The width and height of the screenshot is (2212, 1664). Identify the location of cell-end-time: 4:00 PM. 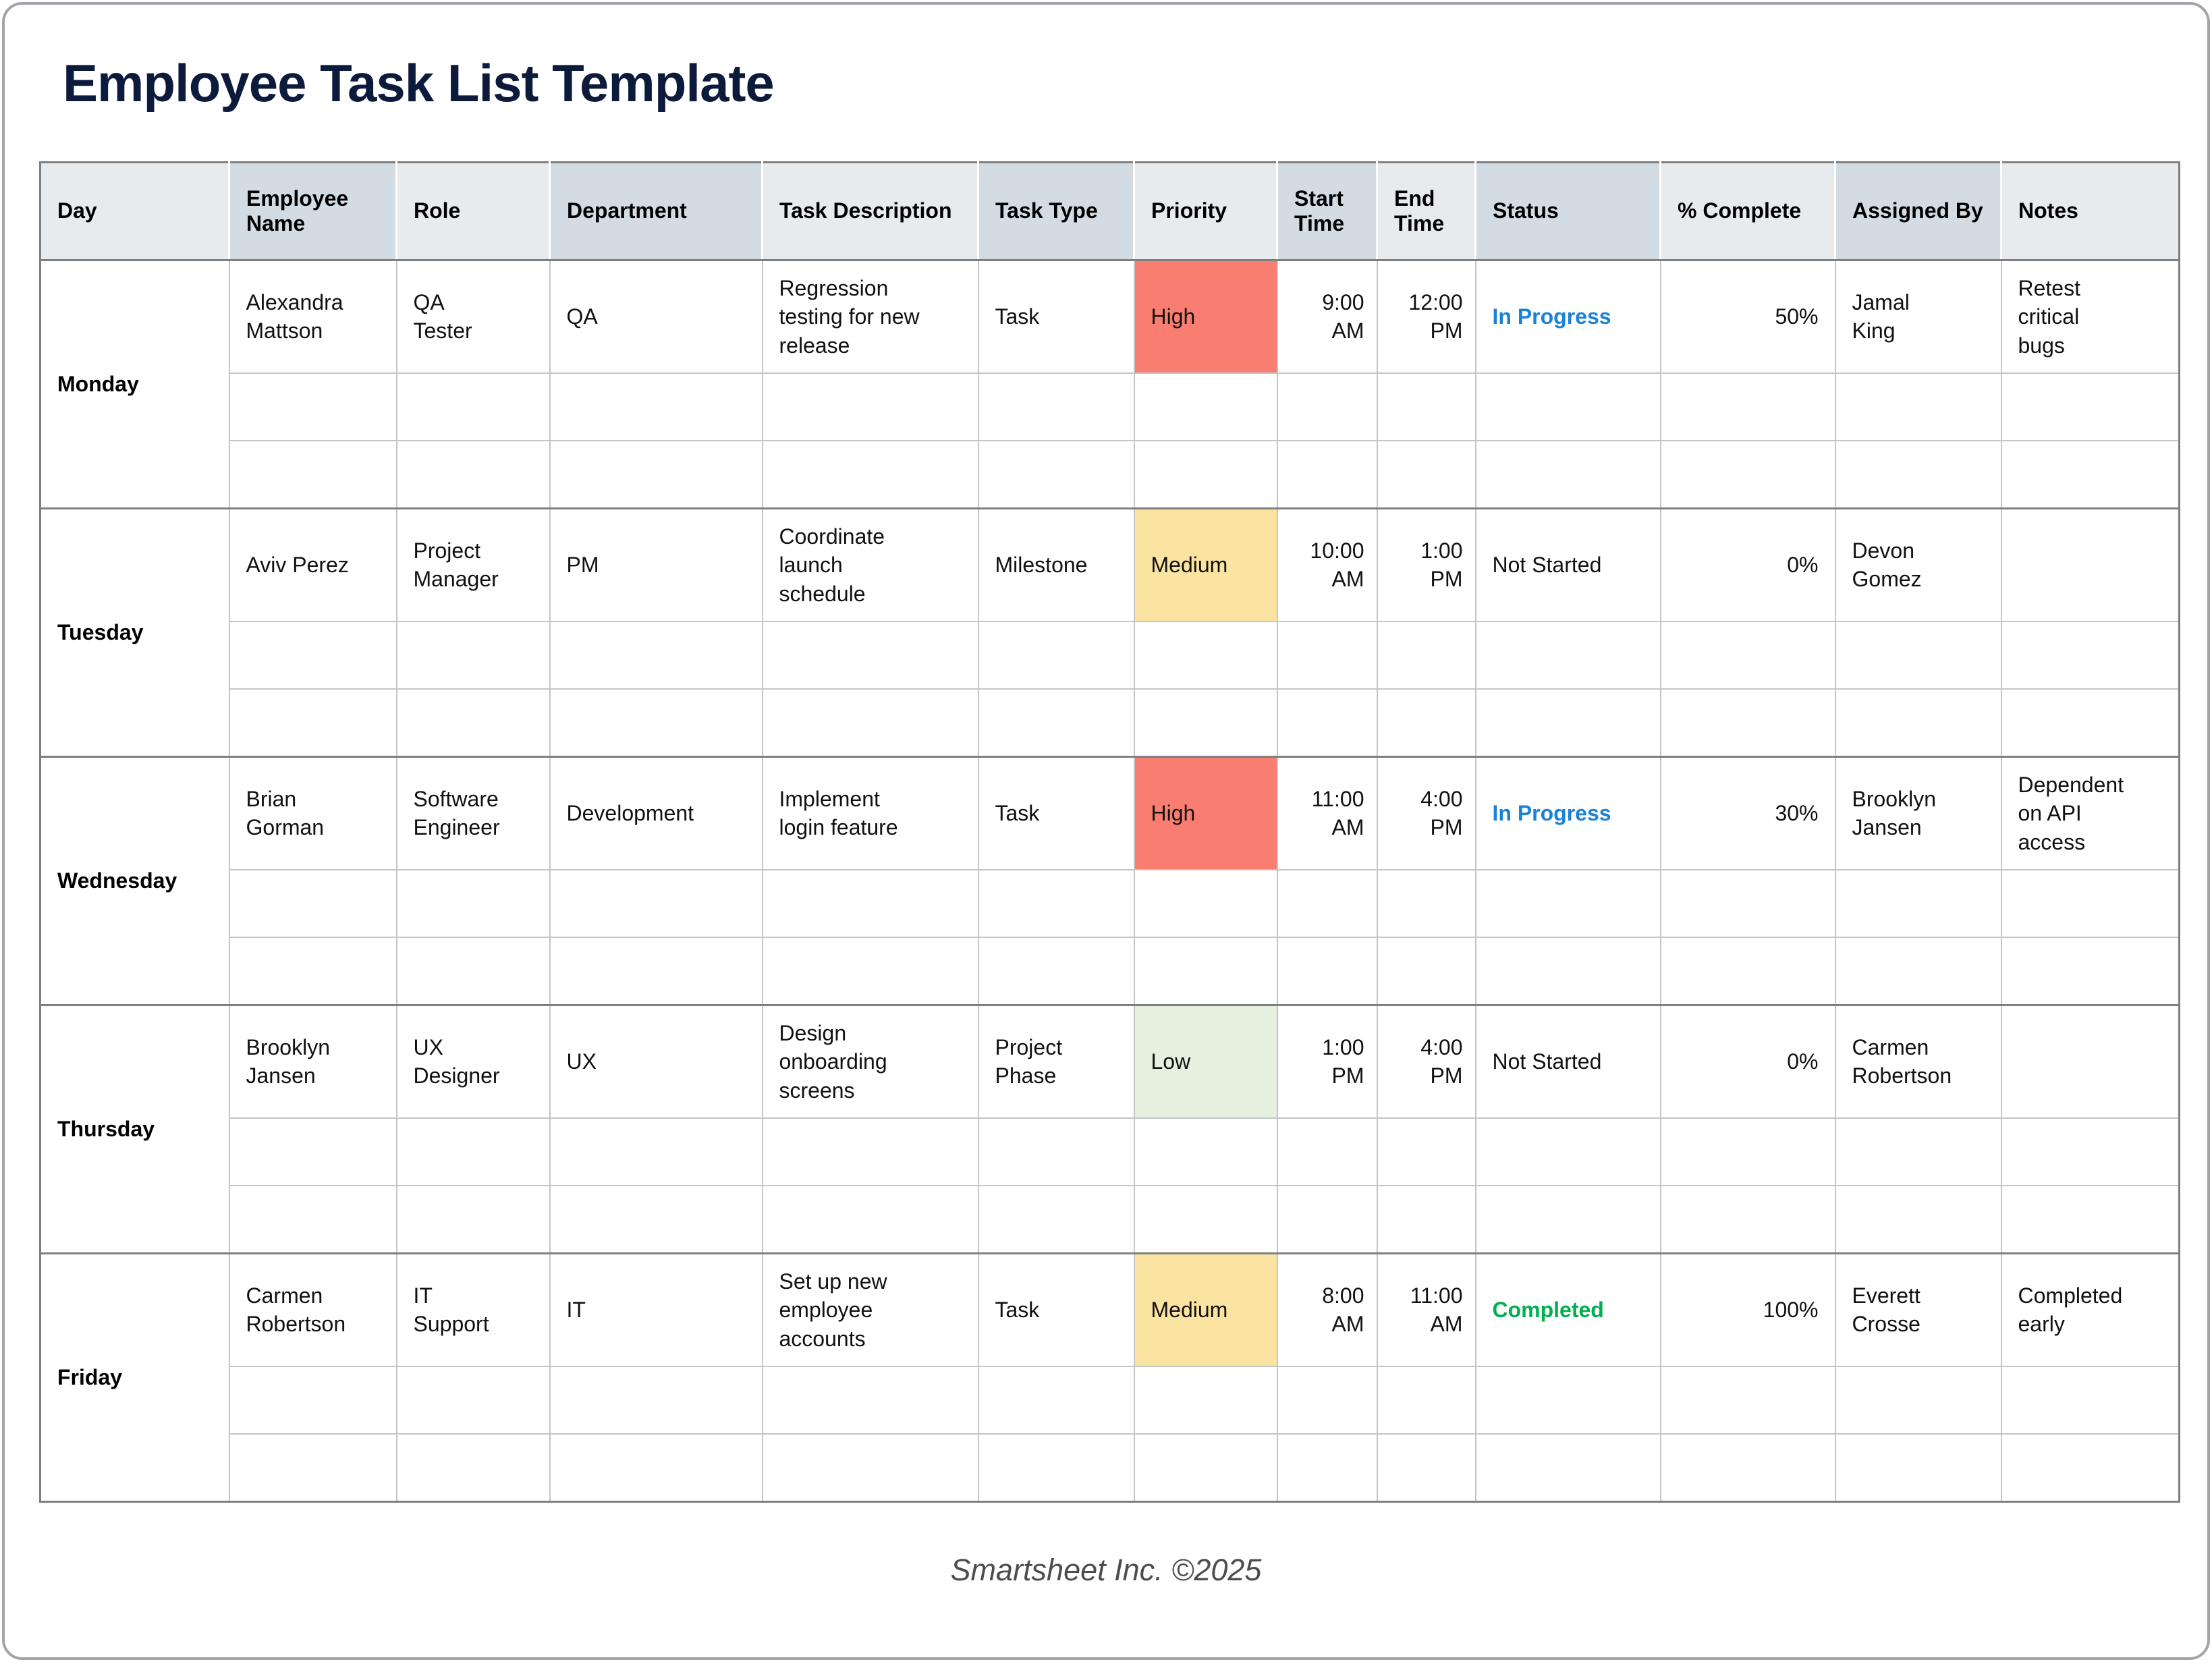
(1426, 813).